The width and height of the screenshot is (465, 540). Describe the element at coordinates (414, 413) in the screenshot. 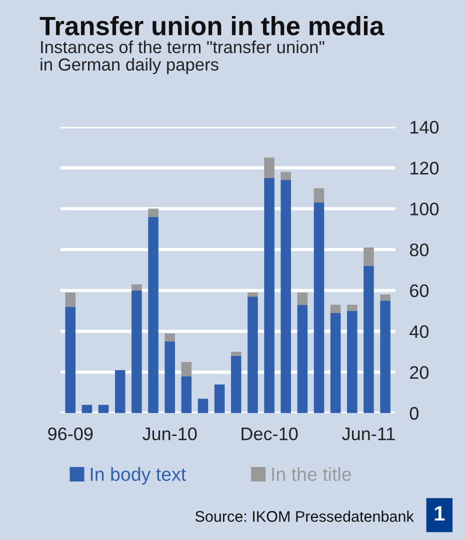

I see `y-tick-label: 0` at that location.